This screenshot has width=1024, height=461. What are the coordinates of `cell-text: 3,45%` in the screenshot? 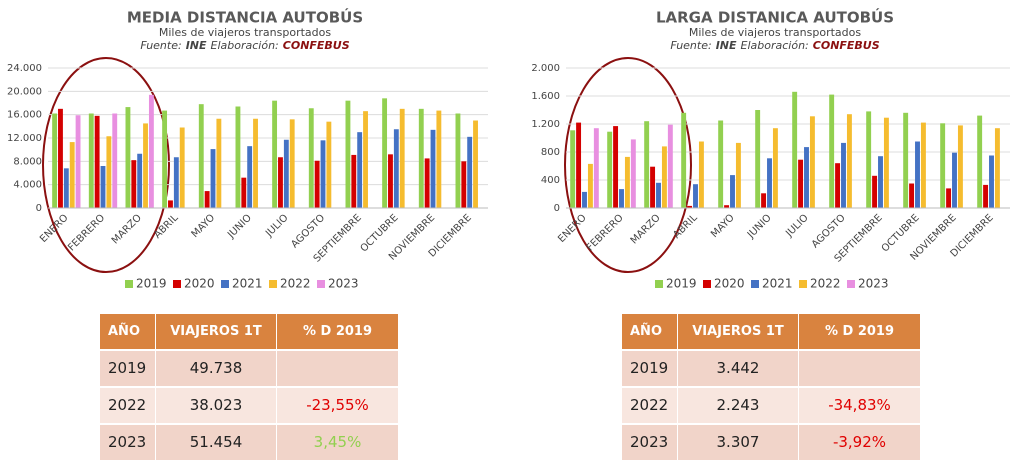 It's located at (338, 442).